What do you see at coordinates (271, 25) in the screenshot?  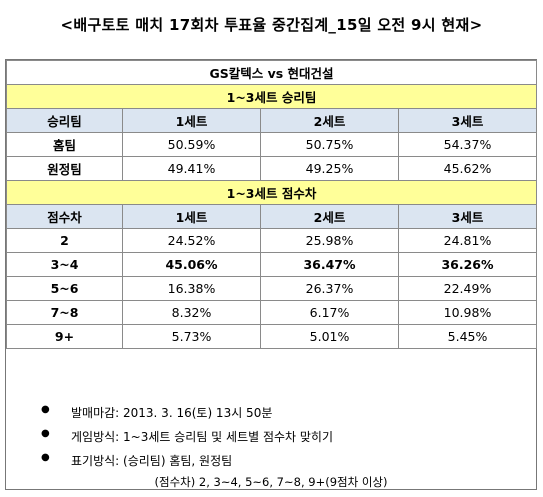 I see `page-title: <배구토토 매치 17회차 투표율 중간집계_15일 오전 9시 현재>` at bounding box center [271, 25].